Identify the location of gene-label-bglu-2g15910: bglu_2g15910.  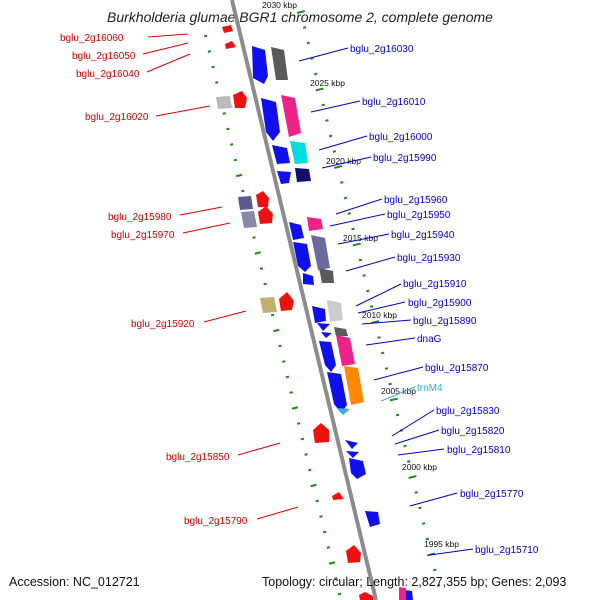
(435, 284).